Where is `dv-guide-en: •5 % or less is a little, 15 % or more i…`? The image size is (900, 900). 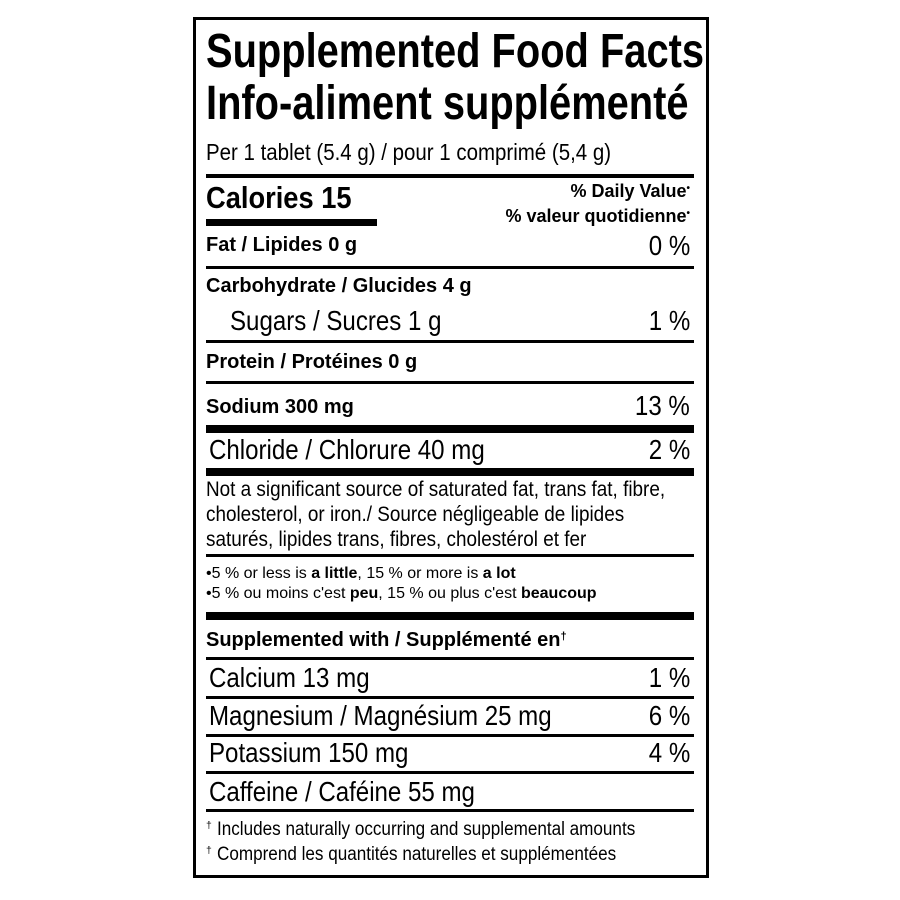 dv-guide-en: •5 % or less is a little, 15 % or more i… is located at coordinates (361, 573).